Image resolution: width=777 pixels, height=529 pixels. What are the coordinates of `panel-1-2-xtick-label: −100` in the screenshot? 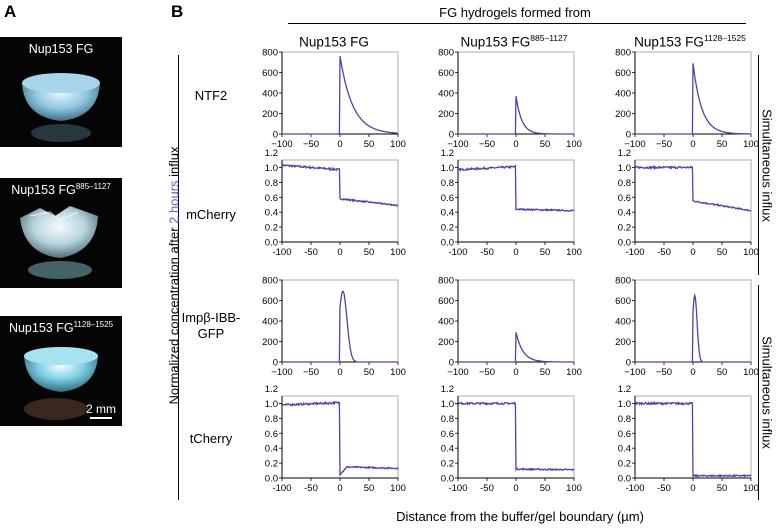 It's located at (457, 144).